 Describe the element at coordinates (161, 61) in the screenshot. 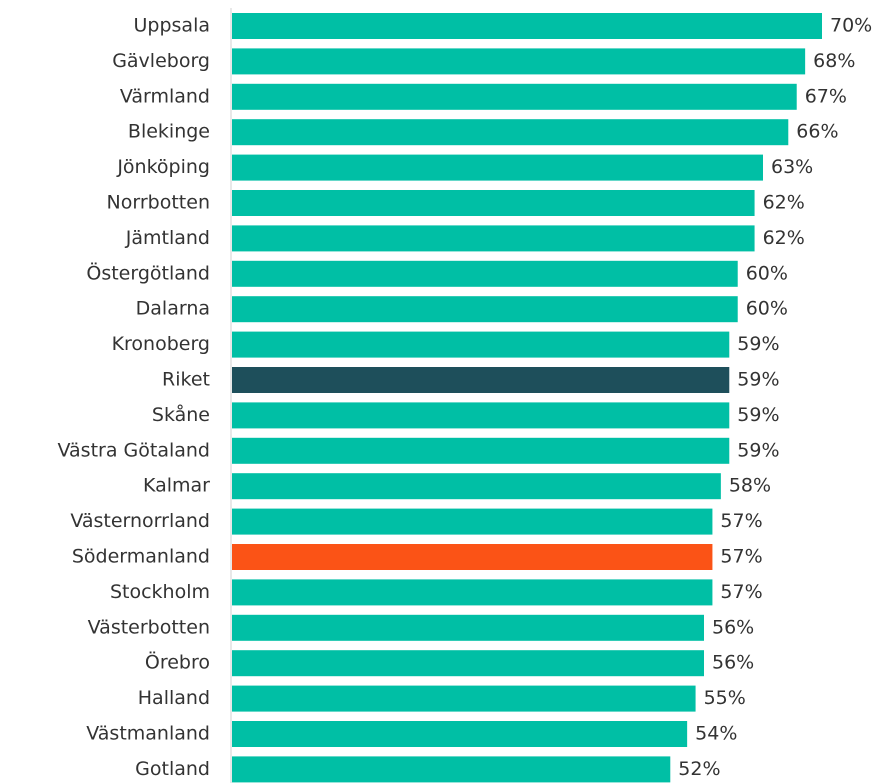

I see `category-label: Gävleborg` at that location.